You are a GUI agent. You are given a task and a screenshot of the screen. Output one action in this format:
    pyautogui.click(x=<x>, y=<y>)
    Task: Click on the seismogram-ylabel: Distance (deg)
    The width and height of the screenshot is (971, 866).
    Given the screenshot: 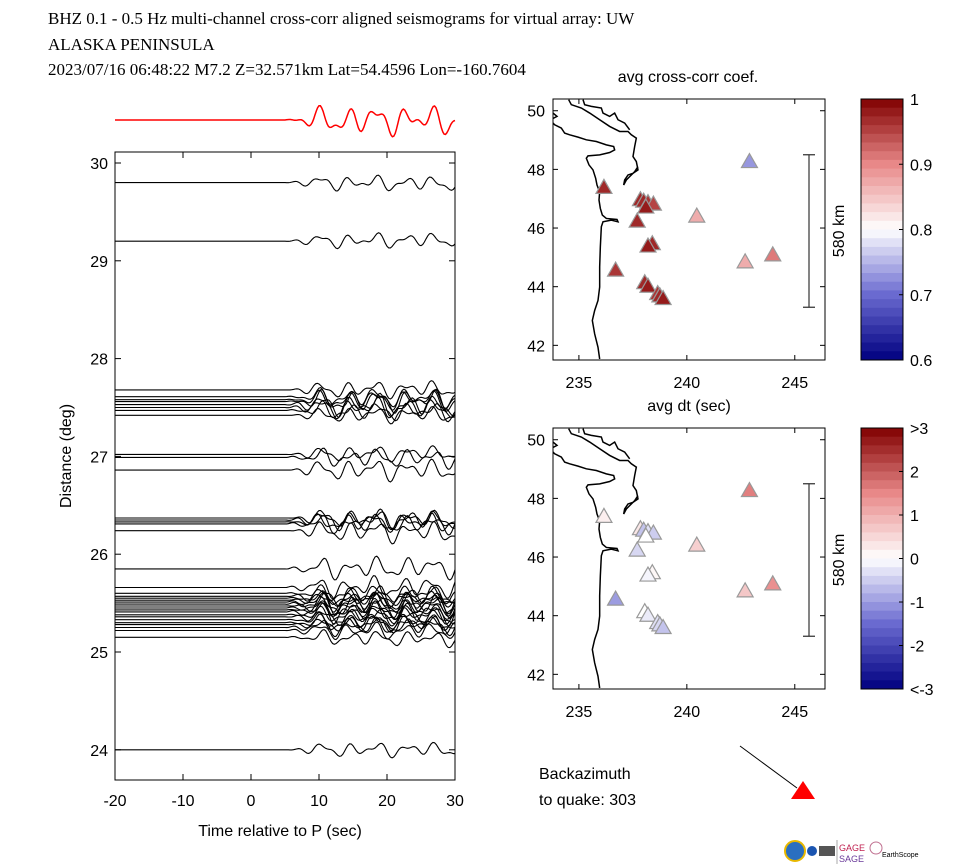 What is the action you would take?
    pyautogui.click(x=66, y=456)
    